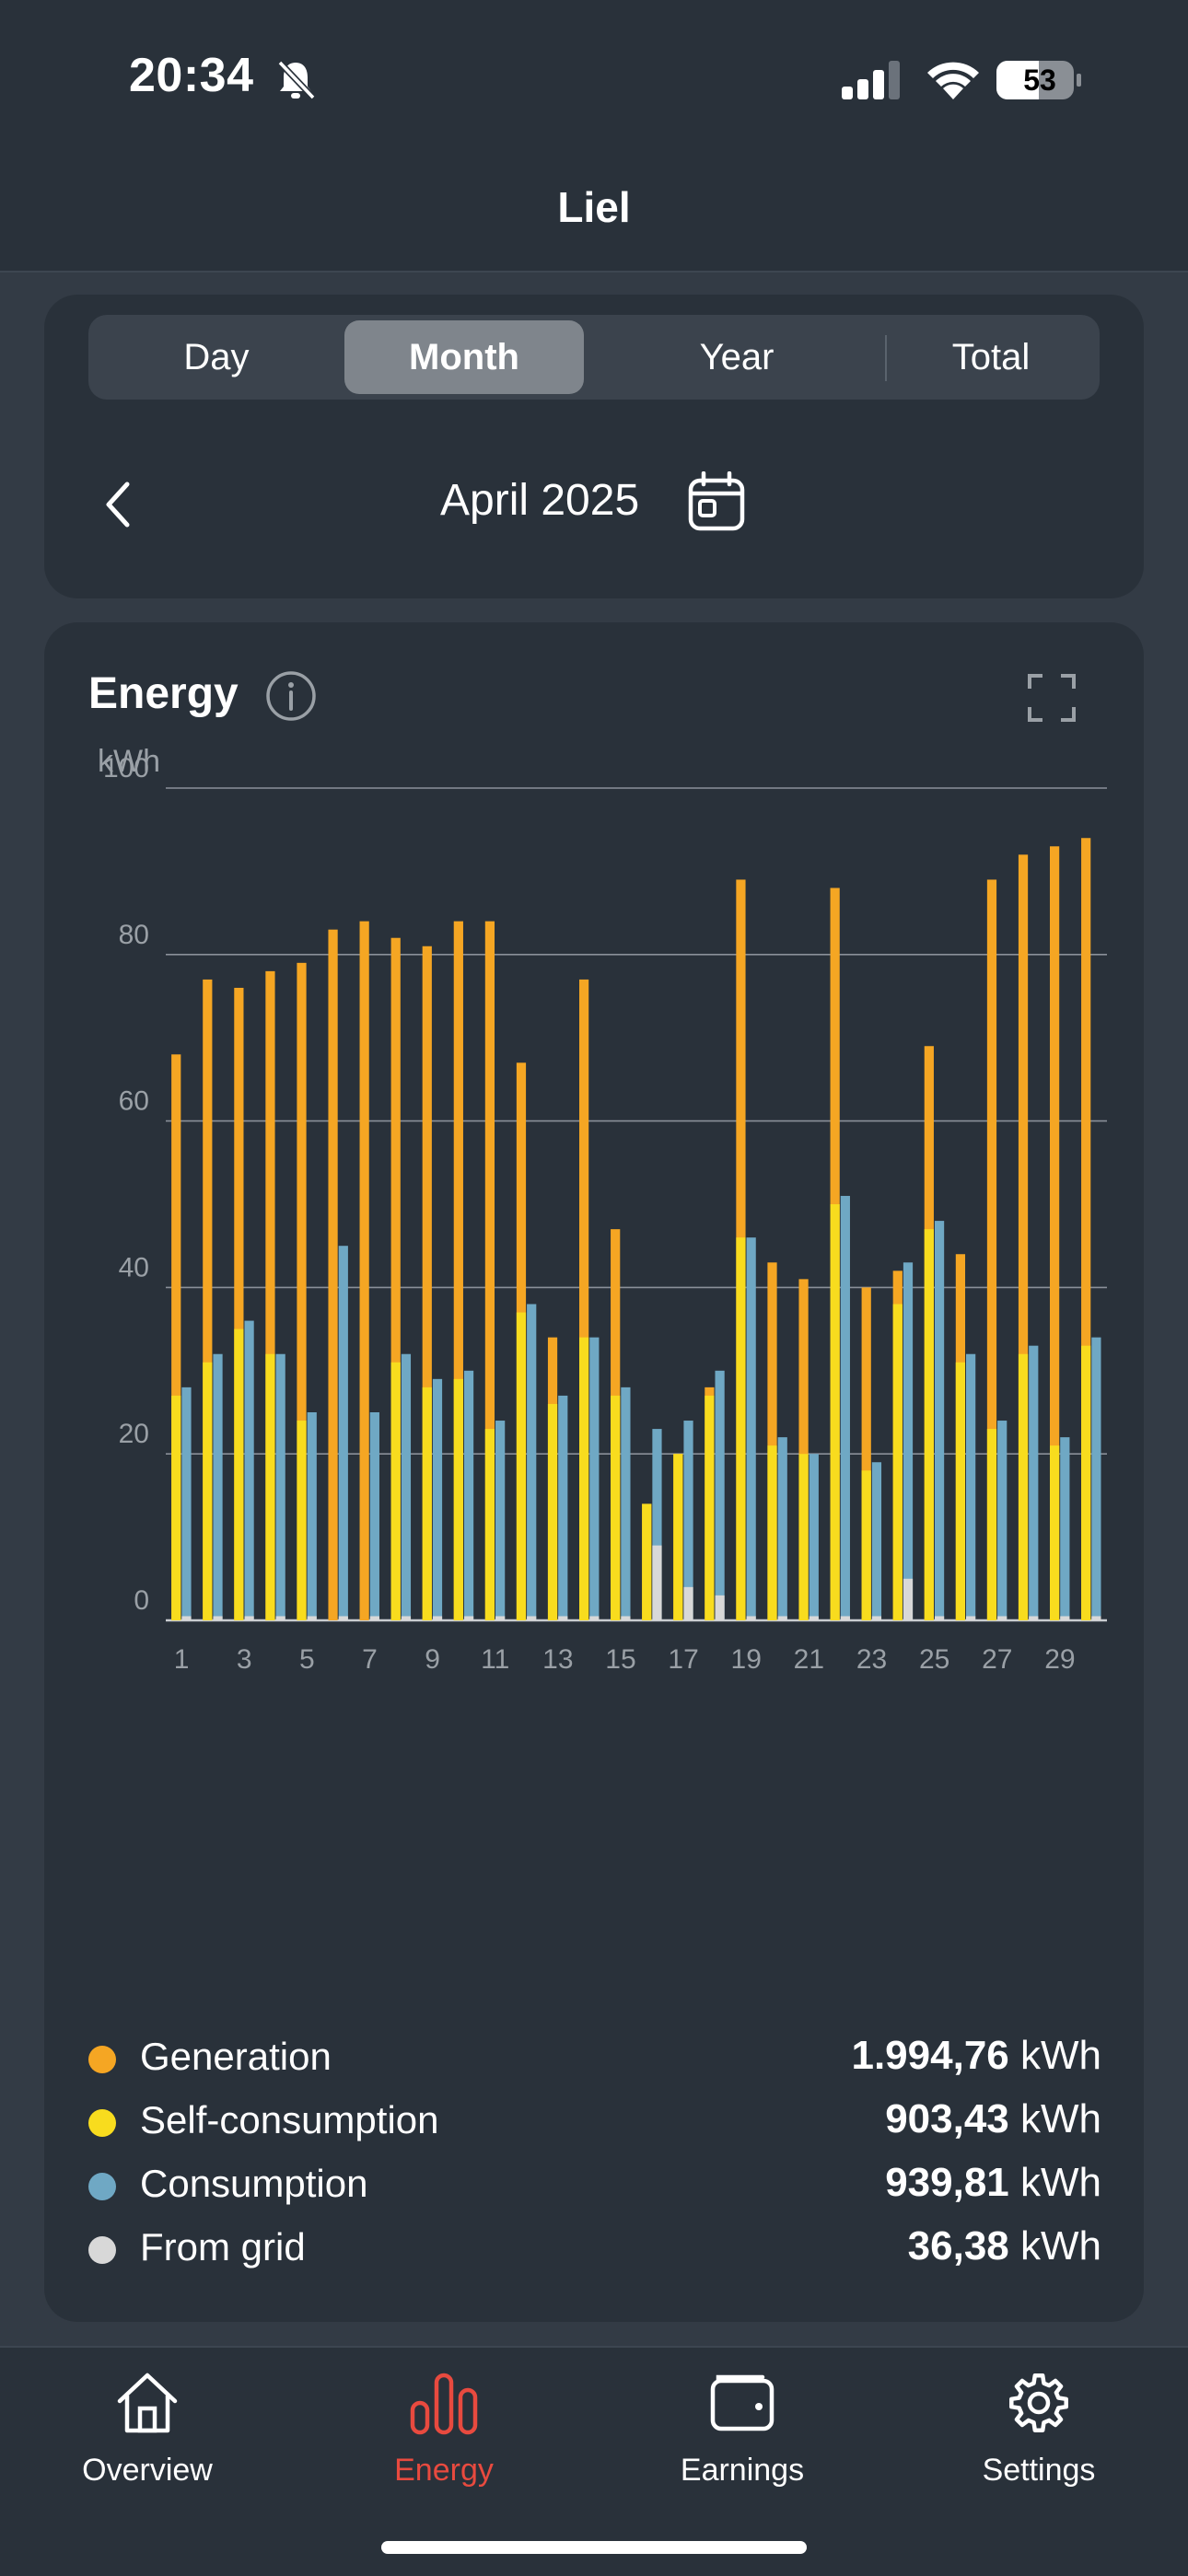 The height and width of the screenshot is (2576, 1188). I want to click on x-tick-label: 7, so click(370, 1659).